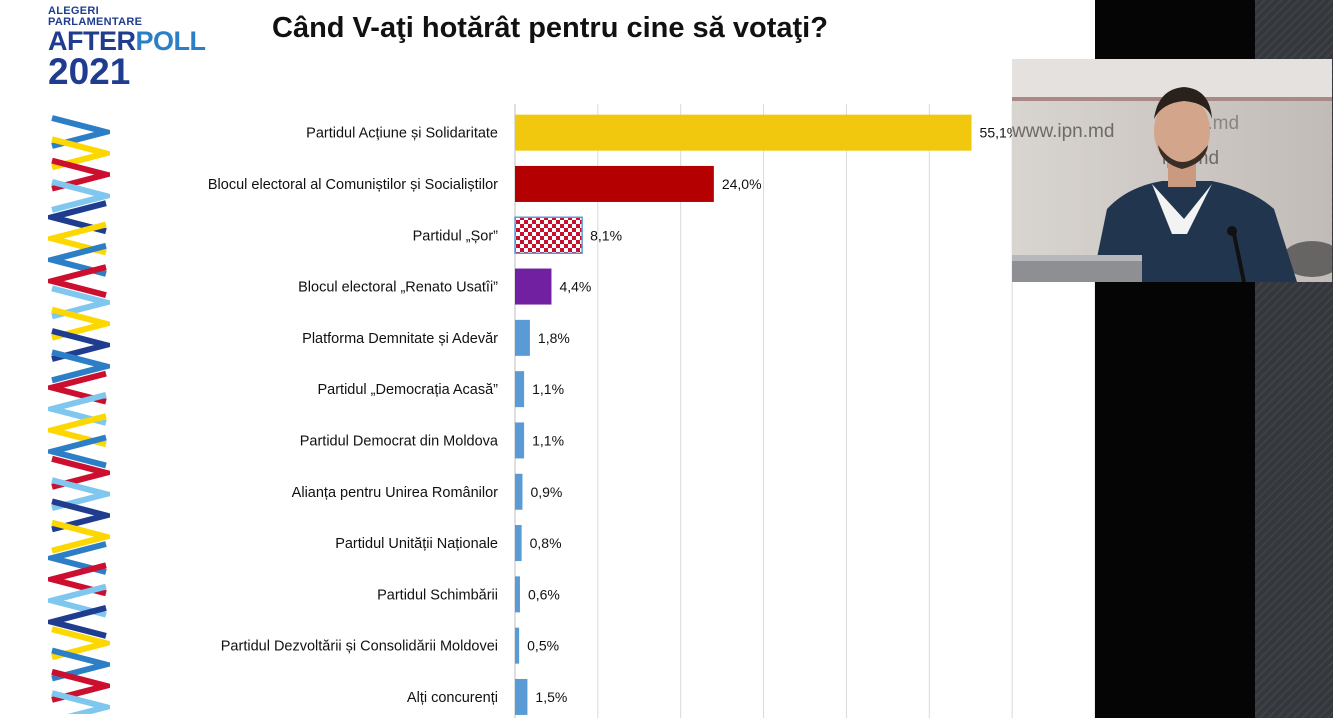  Describe the element at coordinates (398, 288) in the screenshot. I see `category-label: Blocul electoral „Renato Usatîi”` at that location.